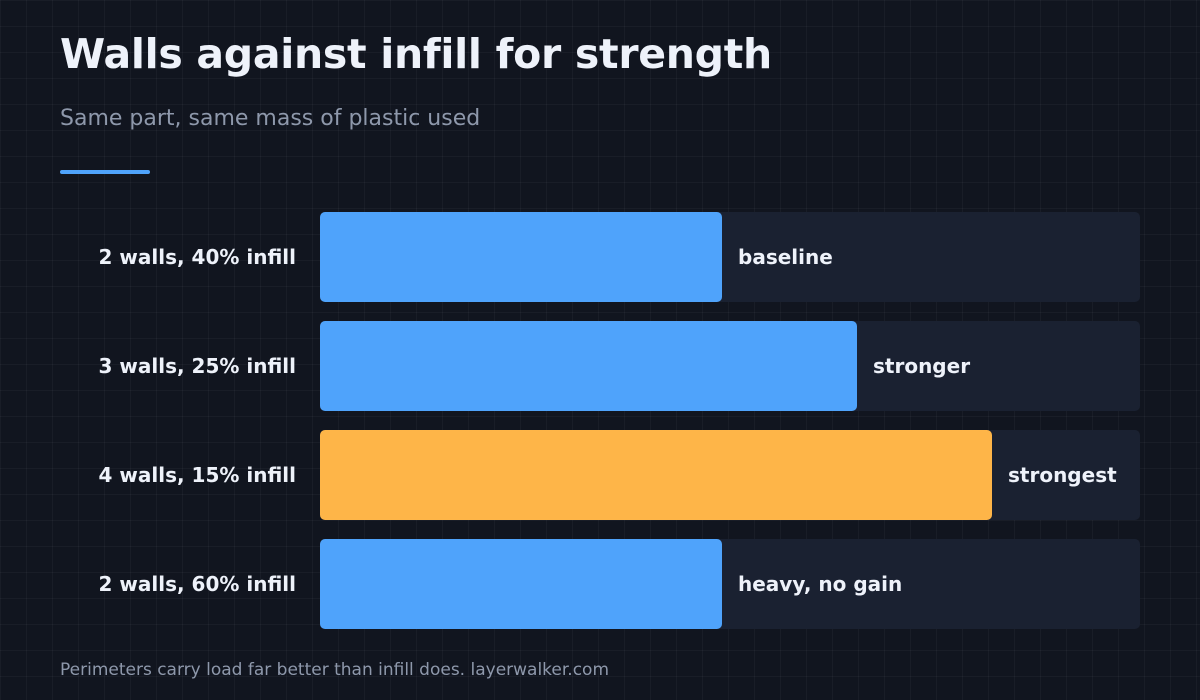 Image resolution: width=1200 pixels, height=700 pixels. I want to click on chart-subtitle: Same part, same mass of plastic used, so click(270, 118).